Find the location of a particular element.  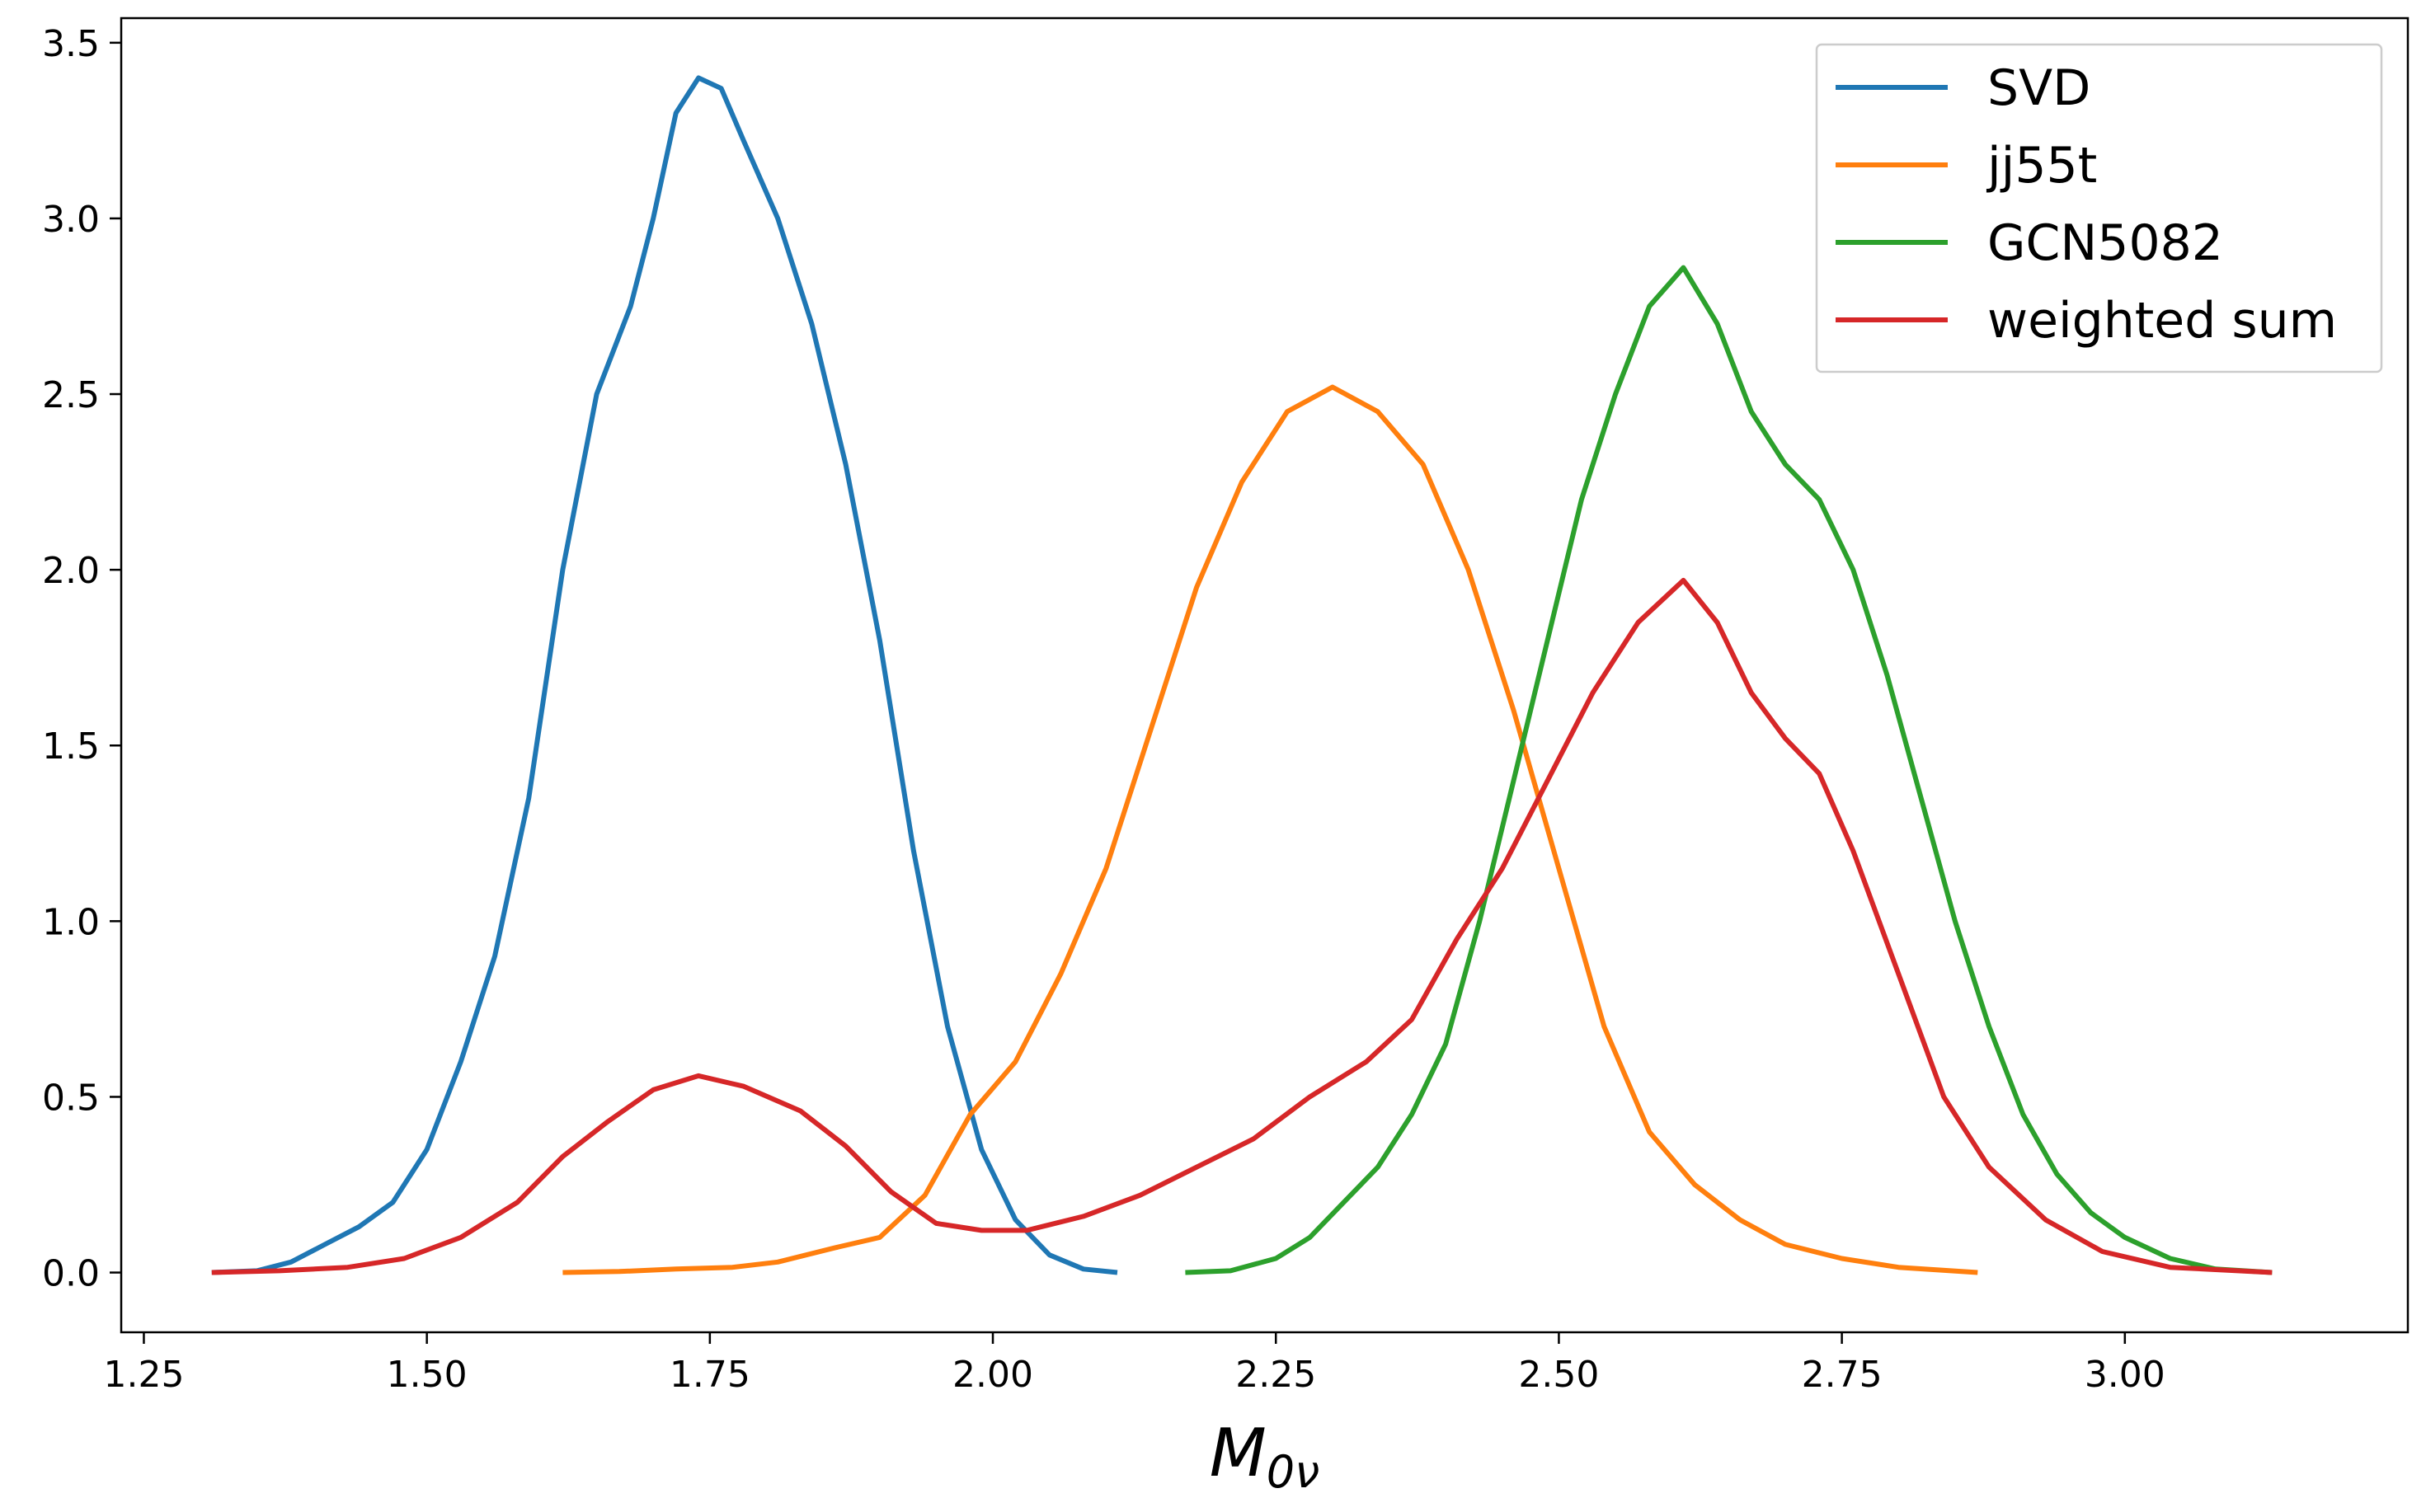

x-axis-label-main: M is located at coordinates (1238, 1453).